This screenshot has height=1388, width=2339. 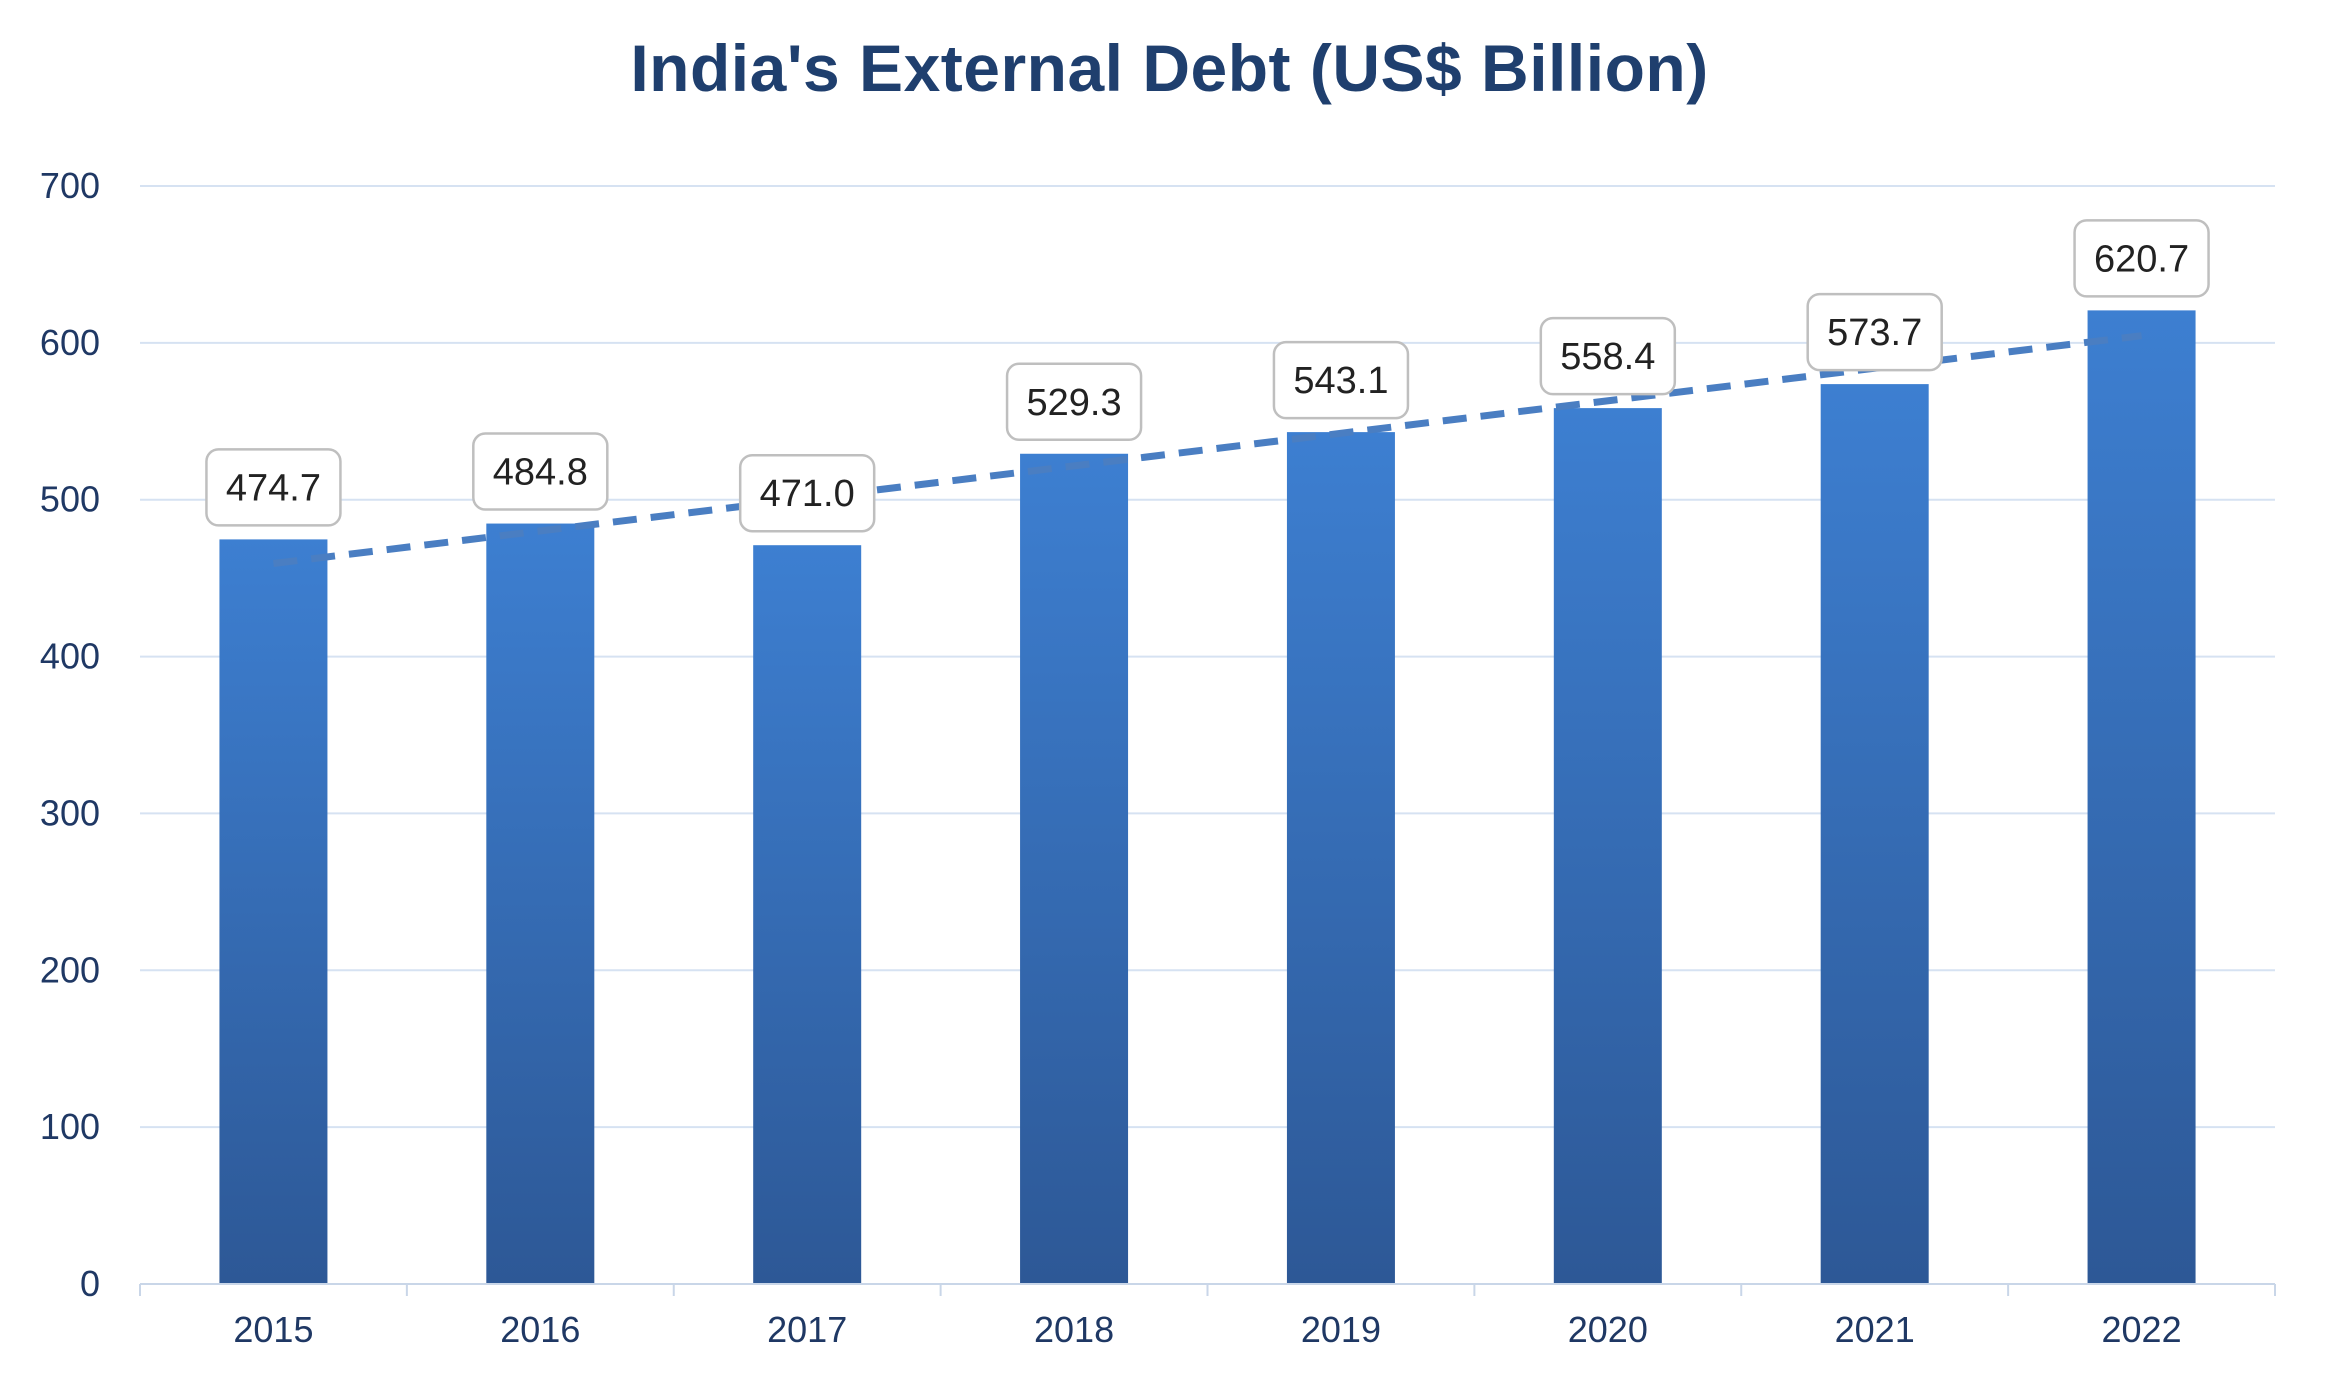 I want to click on data-label: 543.1, so click(x=1340, y=381).